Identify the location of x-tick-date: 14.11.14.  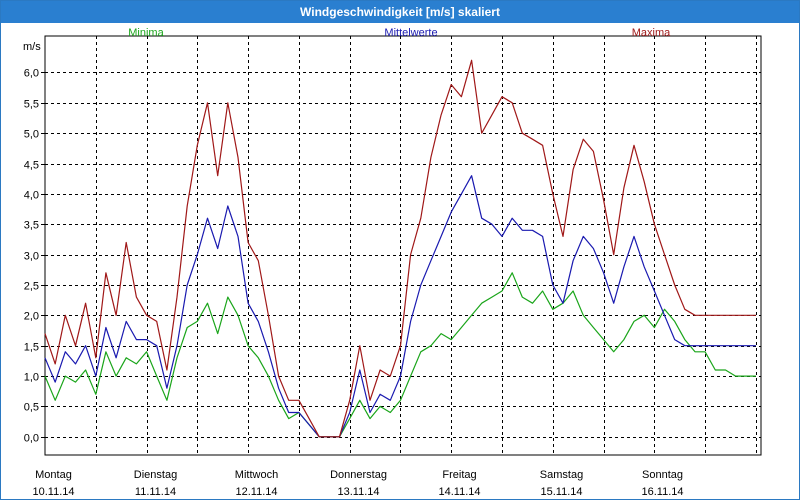
(459, 492).